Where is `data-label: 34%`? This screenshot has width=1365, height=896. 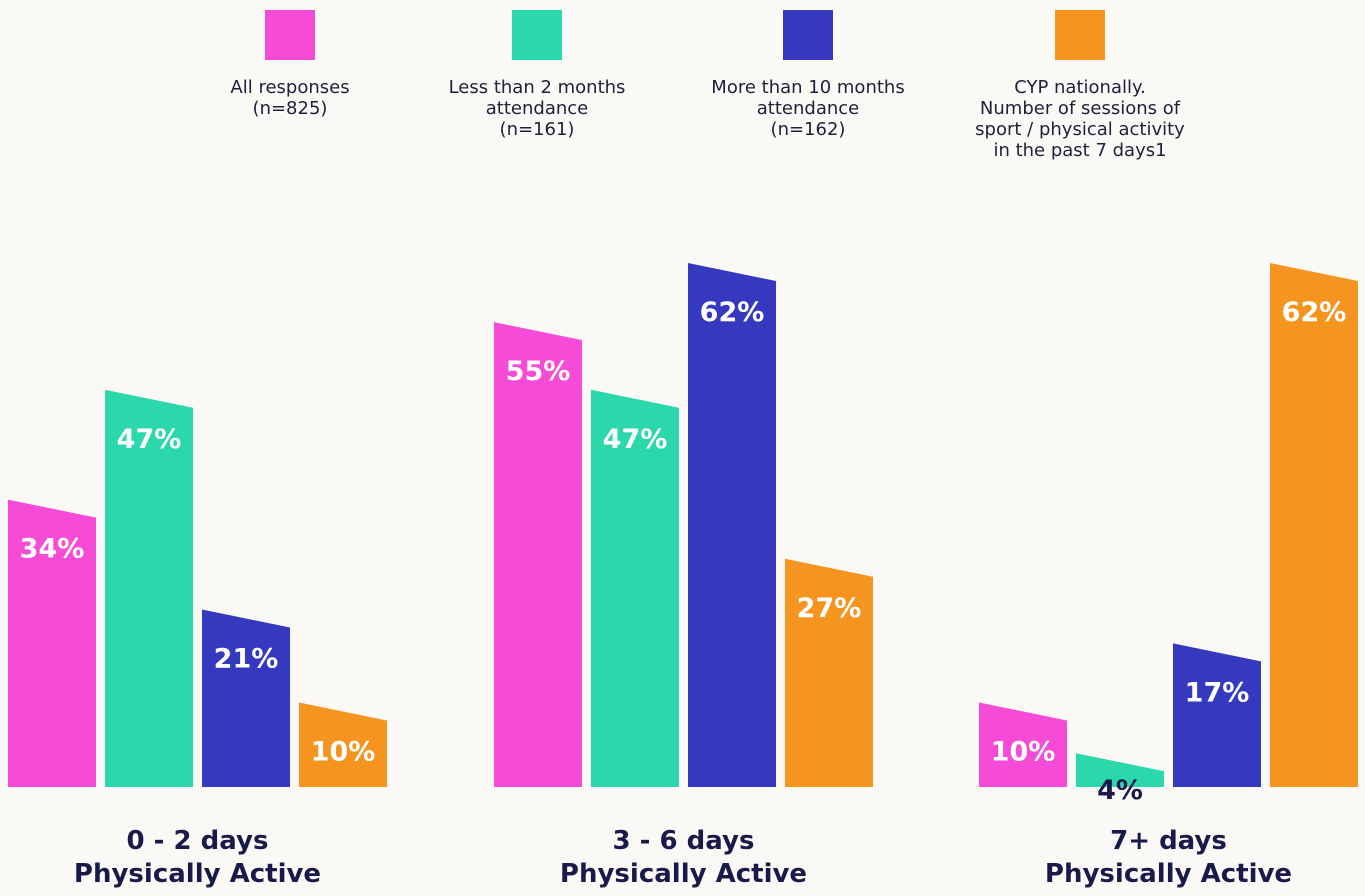 data-label: 34% is located at coordinates (52, 549).